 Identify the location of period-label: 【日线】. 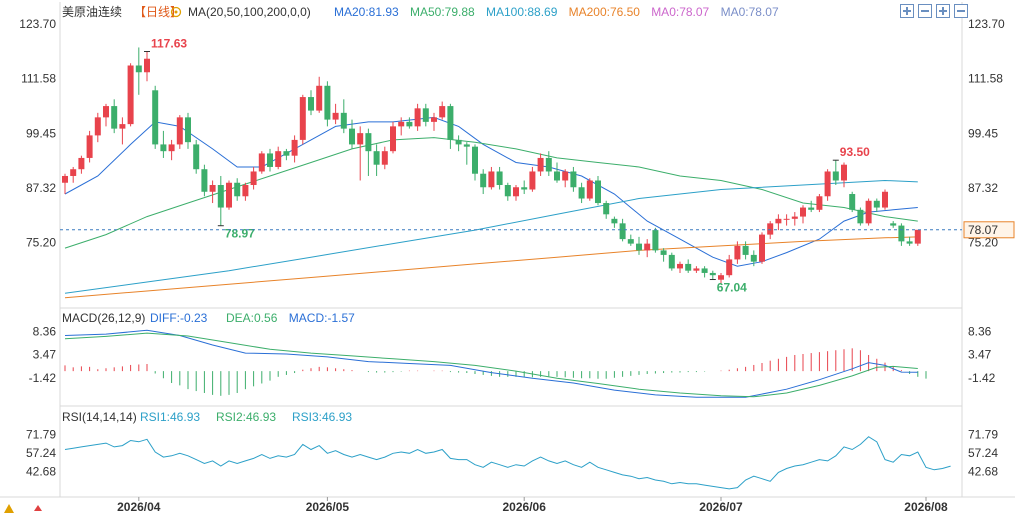
(158, 12).